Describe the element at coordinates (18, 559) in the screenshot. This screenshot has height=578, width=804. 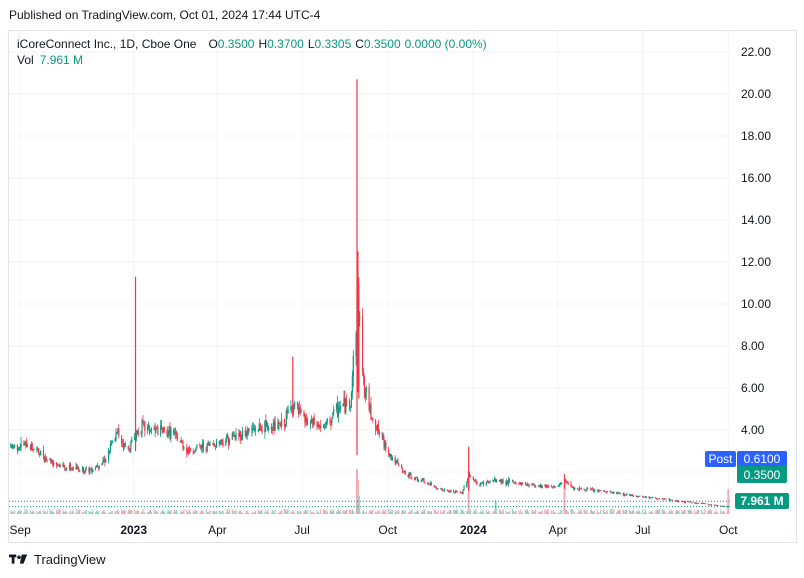
I see `tradingview-icon` at that location.